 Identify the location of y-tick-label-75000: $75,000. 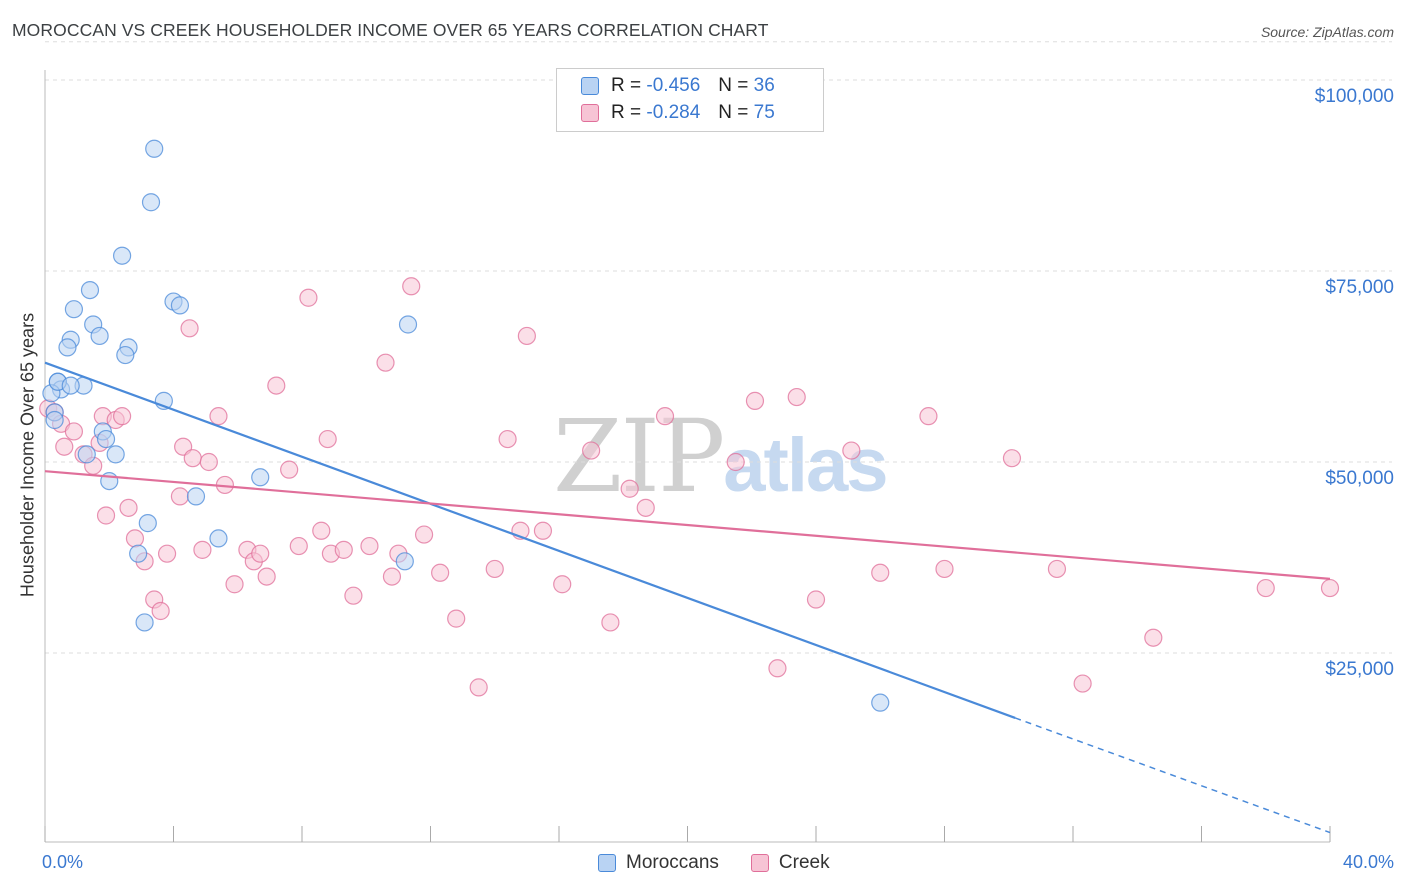
(1359, 287).